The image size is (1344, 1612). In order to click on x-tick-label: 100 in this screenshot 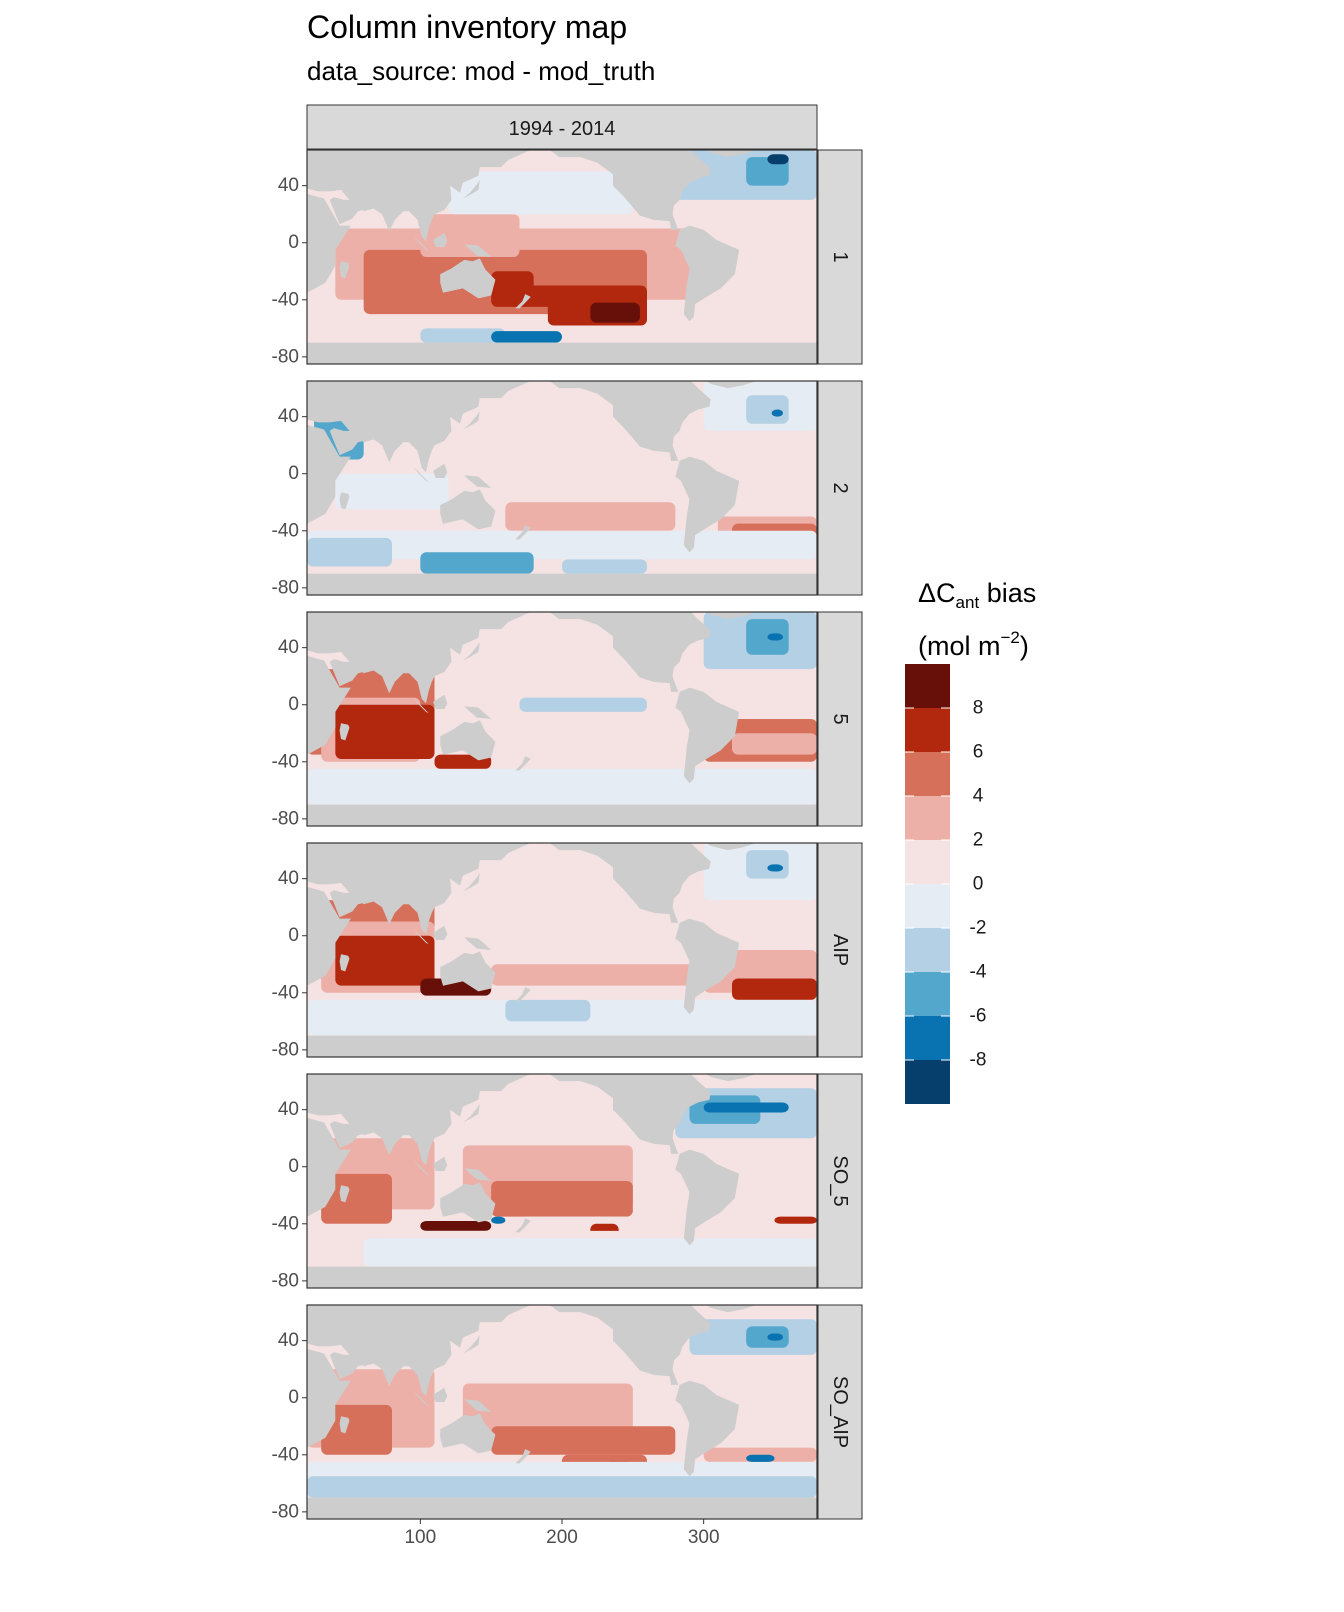, I will do `click(420, 1537)`.